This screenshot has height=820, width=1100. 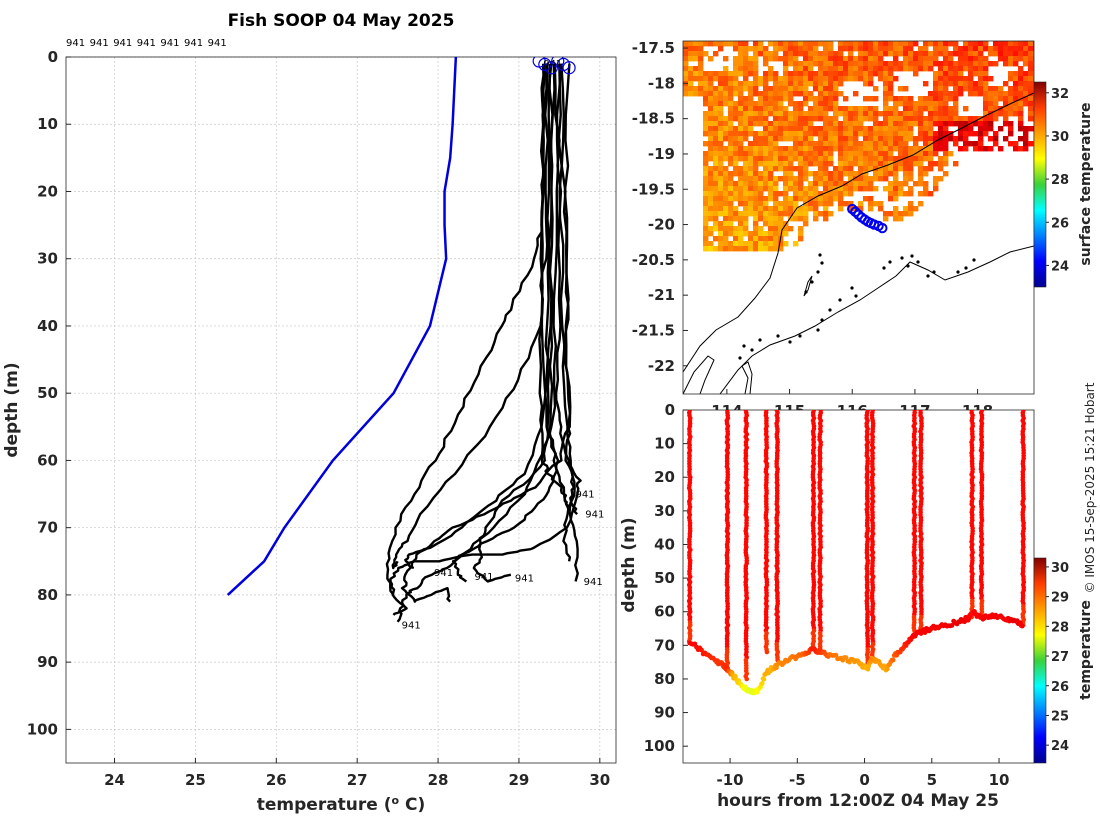 I want to click on island, so click(x=852, y=288).